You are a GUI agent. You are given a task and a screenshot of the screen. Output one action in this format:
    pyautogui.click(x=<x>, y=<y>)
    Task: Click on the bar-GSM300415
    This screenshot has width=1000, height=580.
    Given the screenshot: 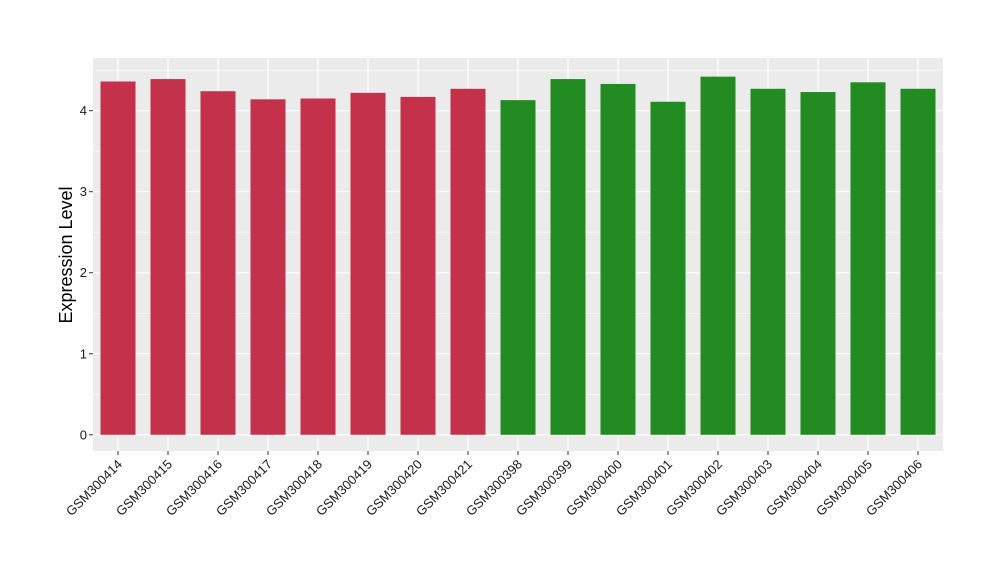 What is the action you would take?
    pyautogui.click(x=168, y=257)
    